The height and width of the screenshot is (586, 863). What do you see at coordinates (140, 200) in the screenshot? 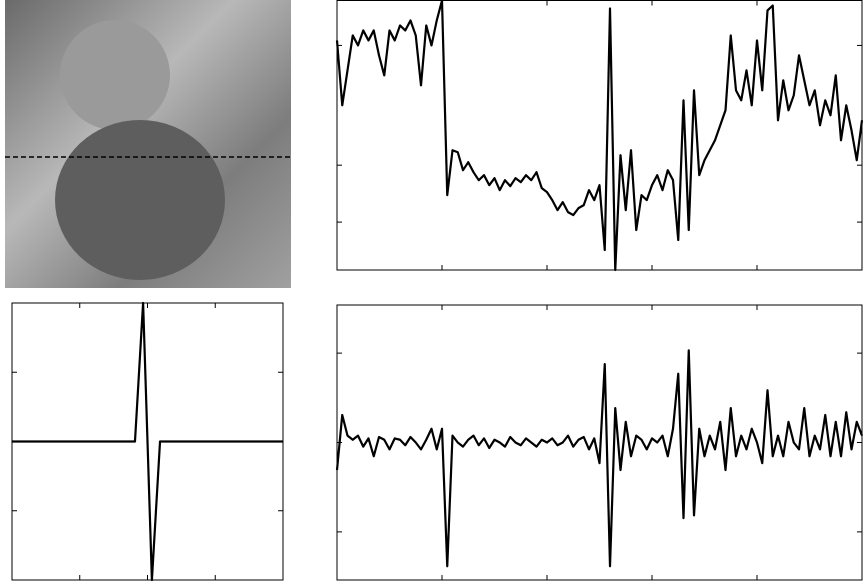
I see `photo-figure-body` at bounding box center [140, 200].